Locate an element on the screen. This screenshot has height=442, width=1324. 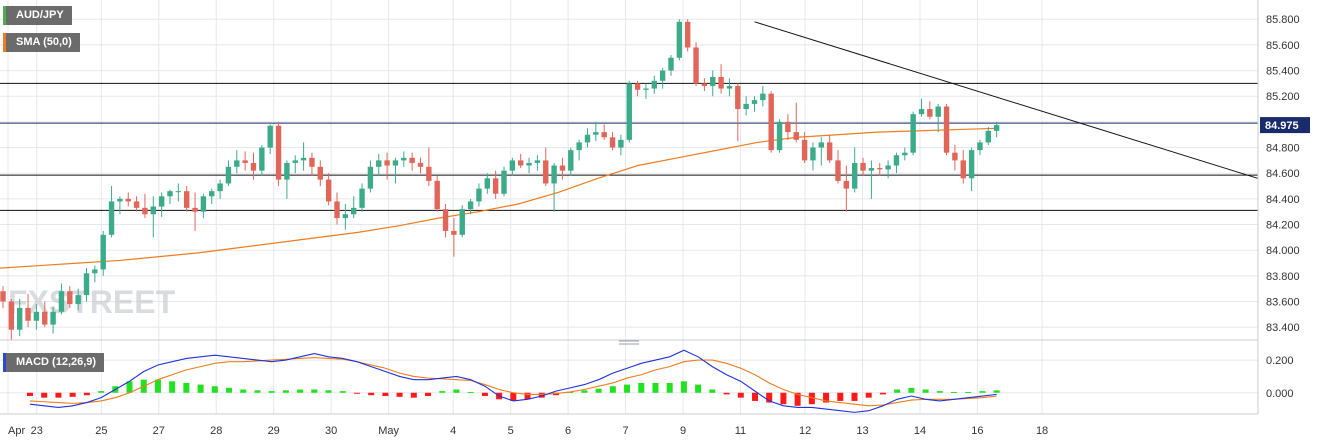
y-tick-label: 84.000 is located at coordinates (1283, 251).